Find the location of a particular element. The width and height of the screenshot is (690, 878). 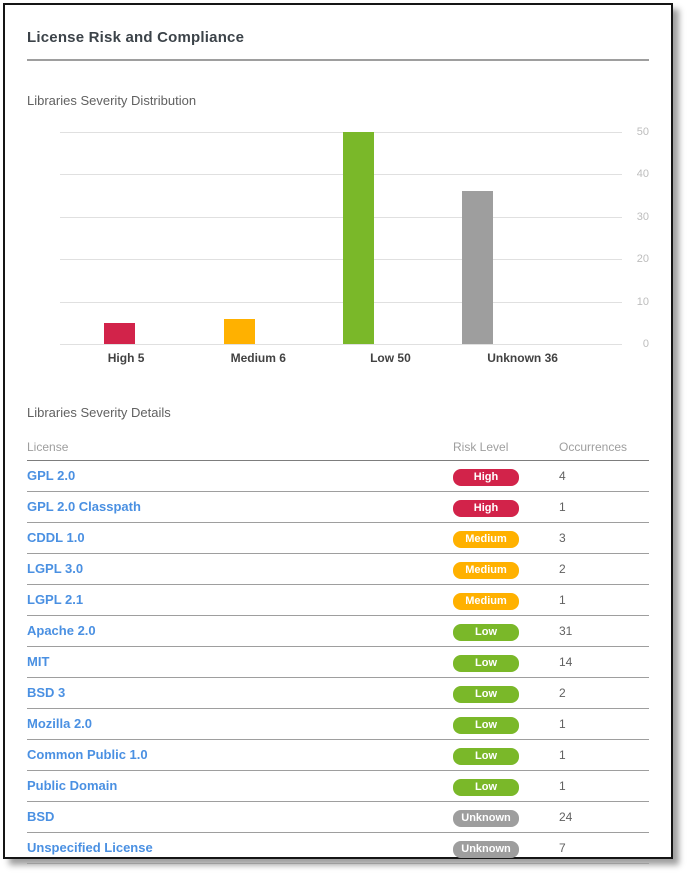

table-row: CDDL 1.0 Medium 3 is located at coordinates (338, 538).